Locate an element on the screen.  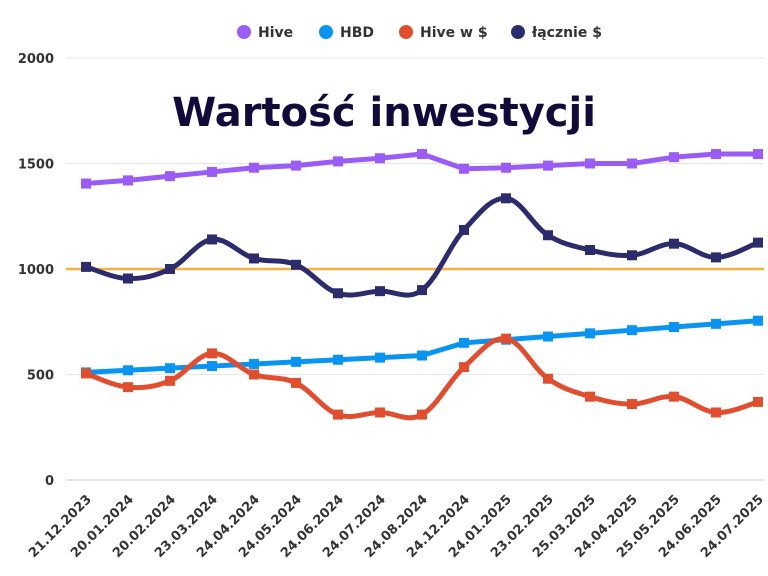
y-tick-label: 1500 is located at coordinates (36, 165).